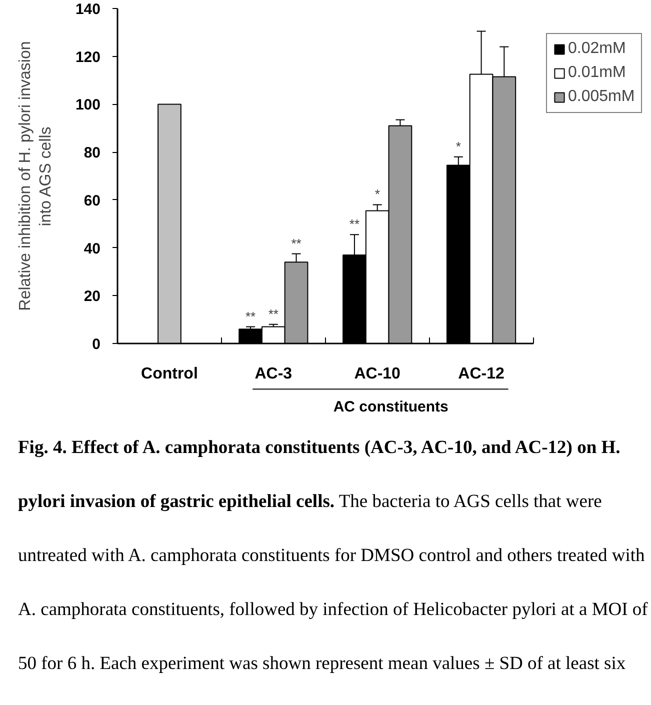 The height and width of the screenshot is (705, 651). Describe the element at coordinates (92, 201) in the screenshot. I see `y-tick-label: 60` at that location.